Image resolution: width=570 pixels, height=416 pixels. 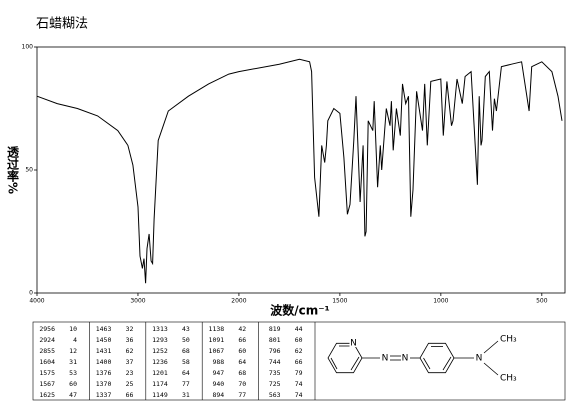 I want to click on table-cell: 1149, so click(x=160, y=395).